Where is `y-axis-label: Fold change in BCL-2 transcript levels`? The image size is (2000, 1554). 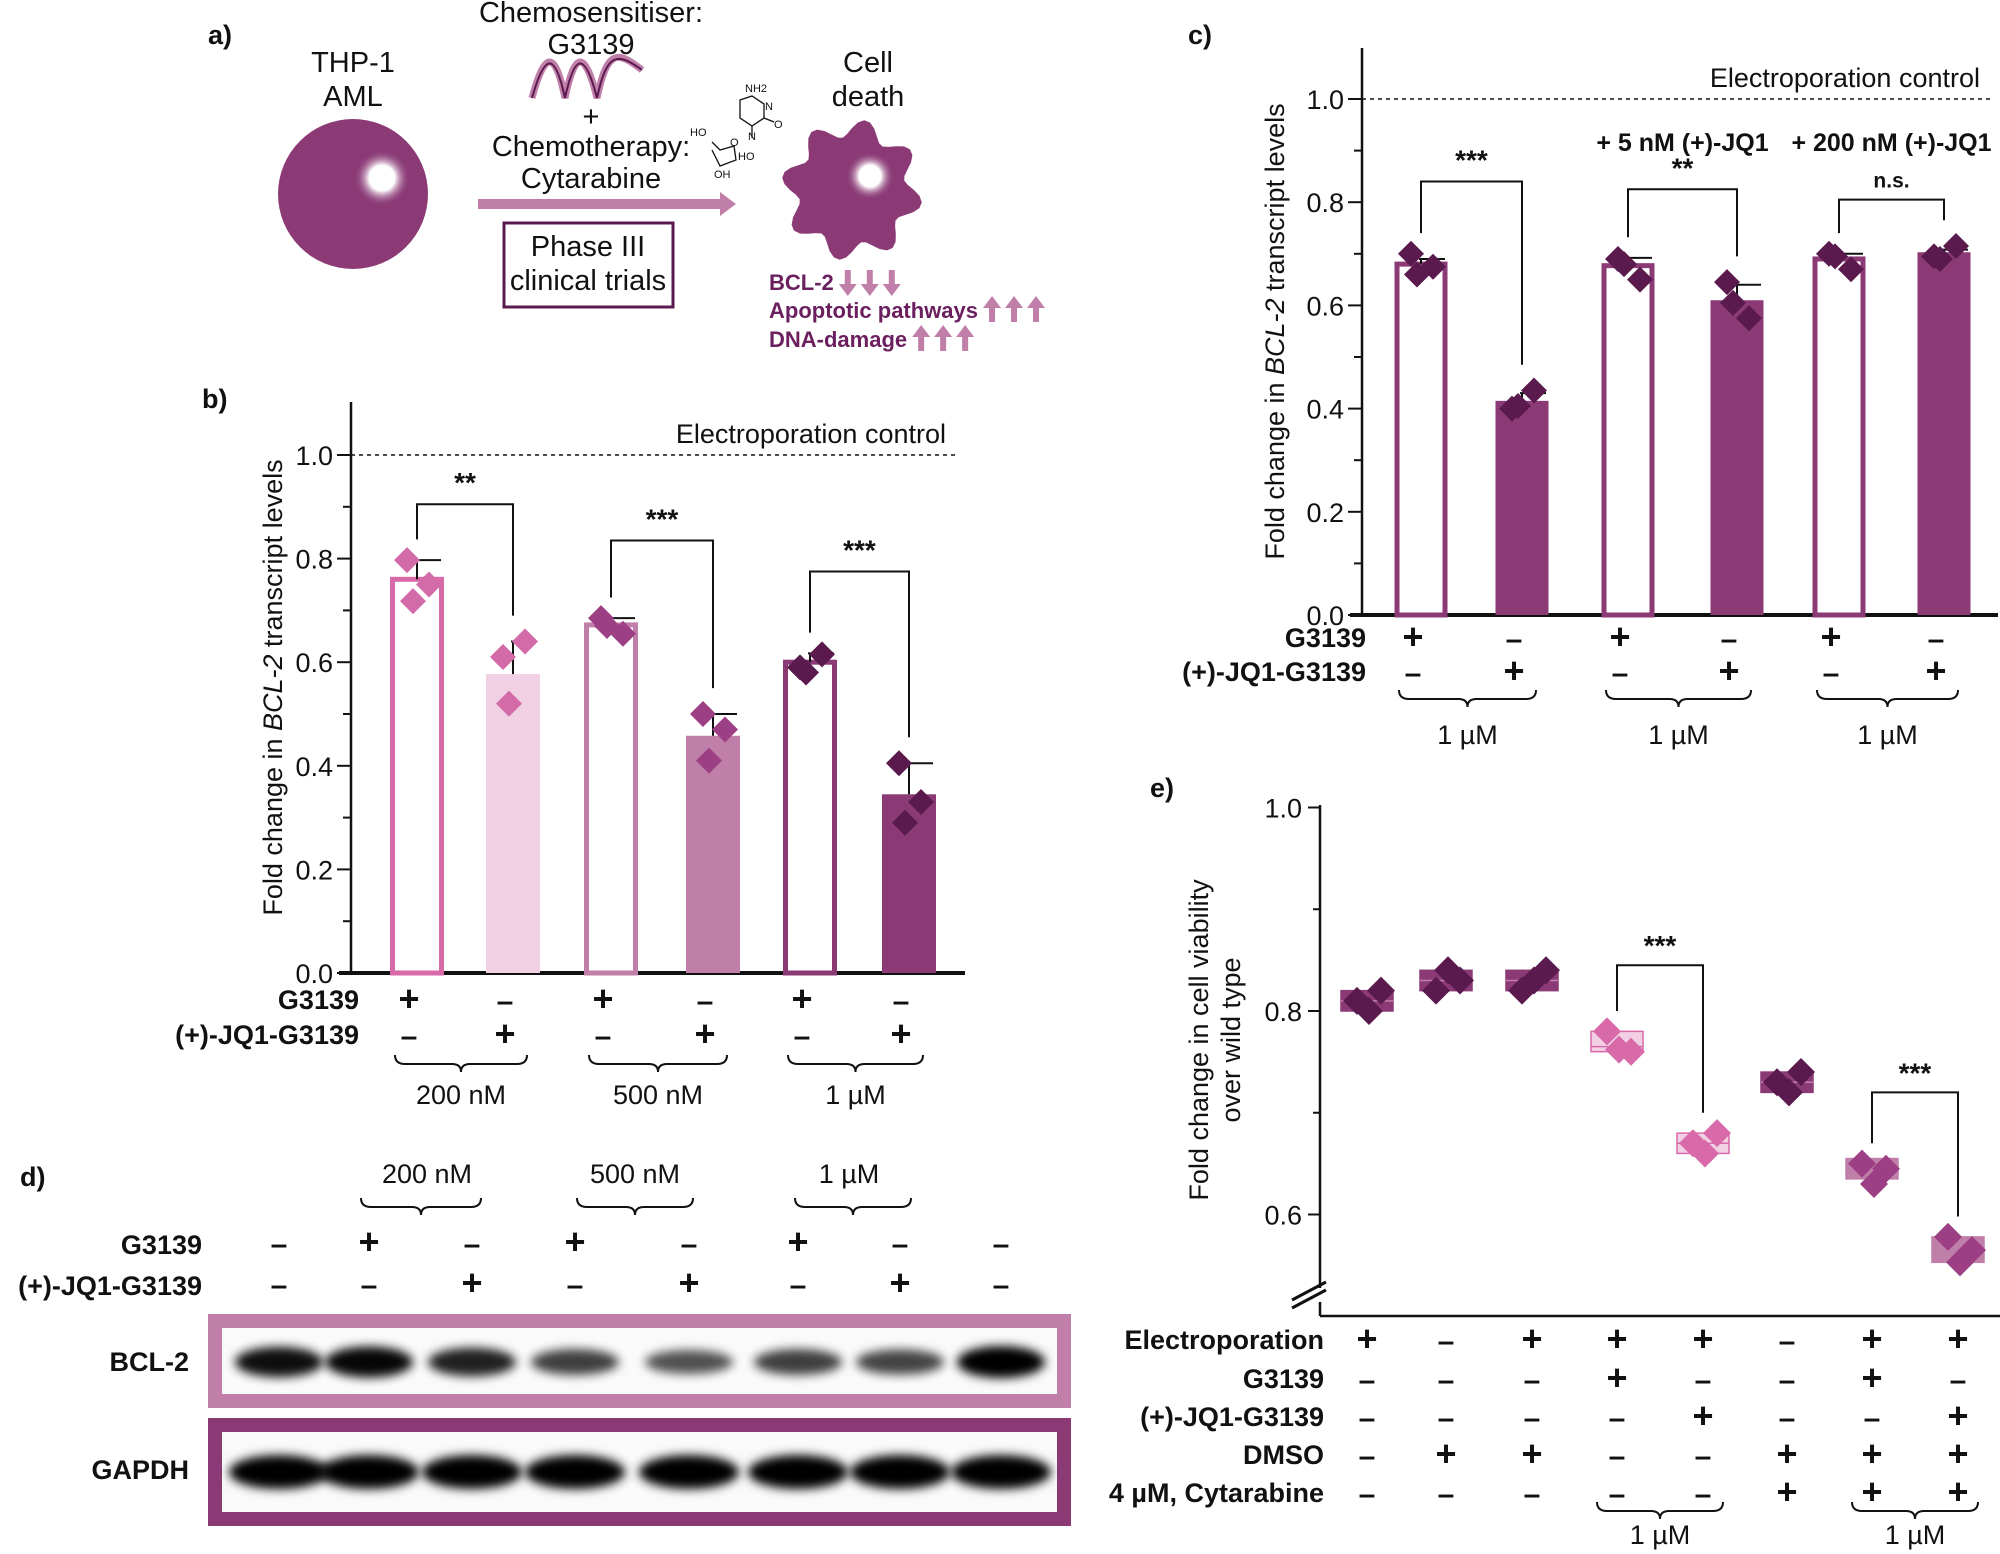
y-axis-label: Fold change in BCL-2 transcript levels is located at coordinates (273, 687).